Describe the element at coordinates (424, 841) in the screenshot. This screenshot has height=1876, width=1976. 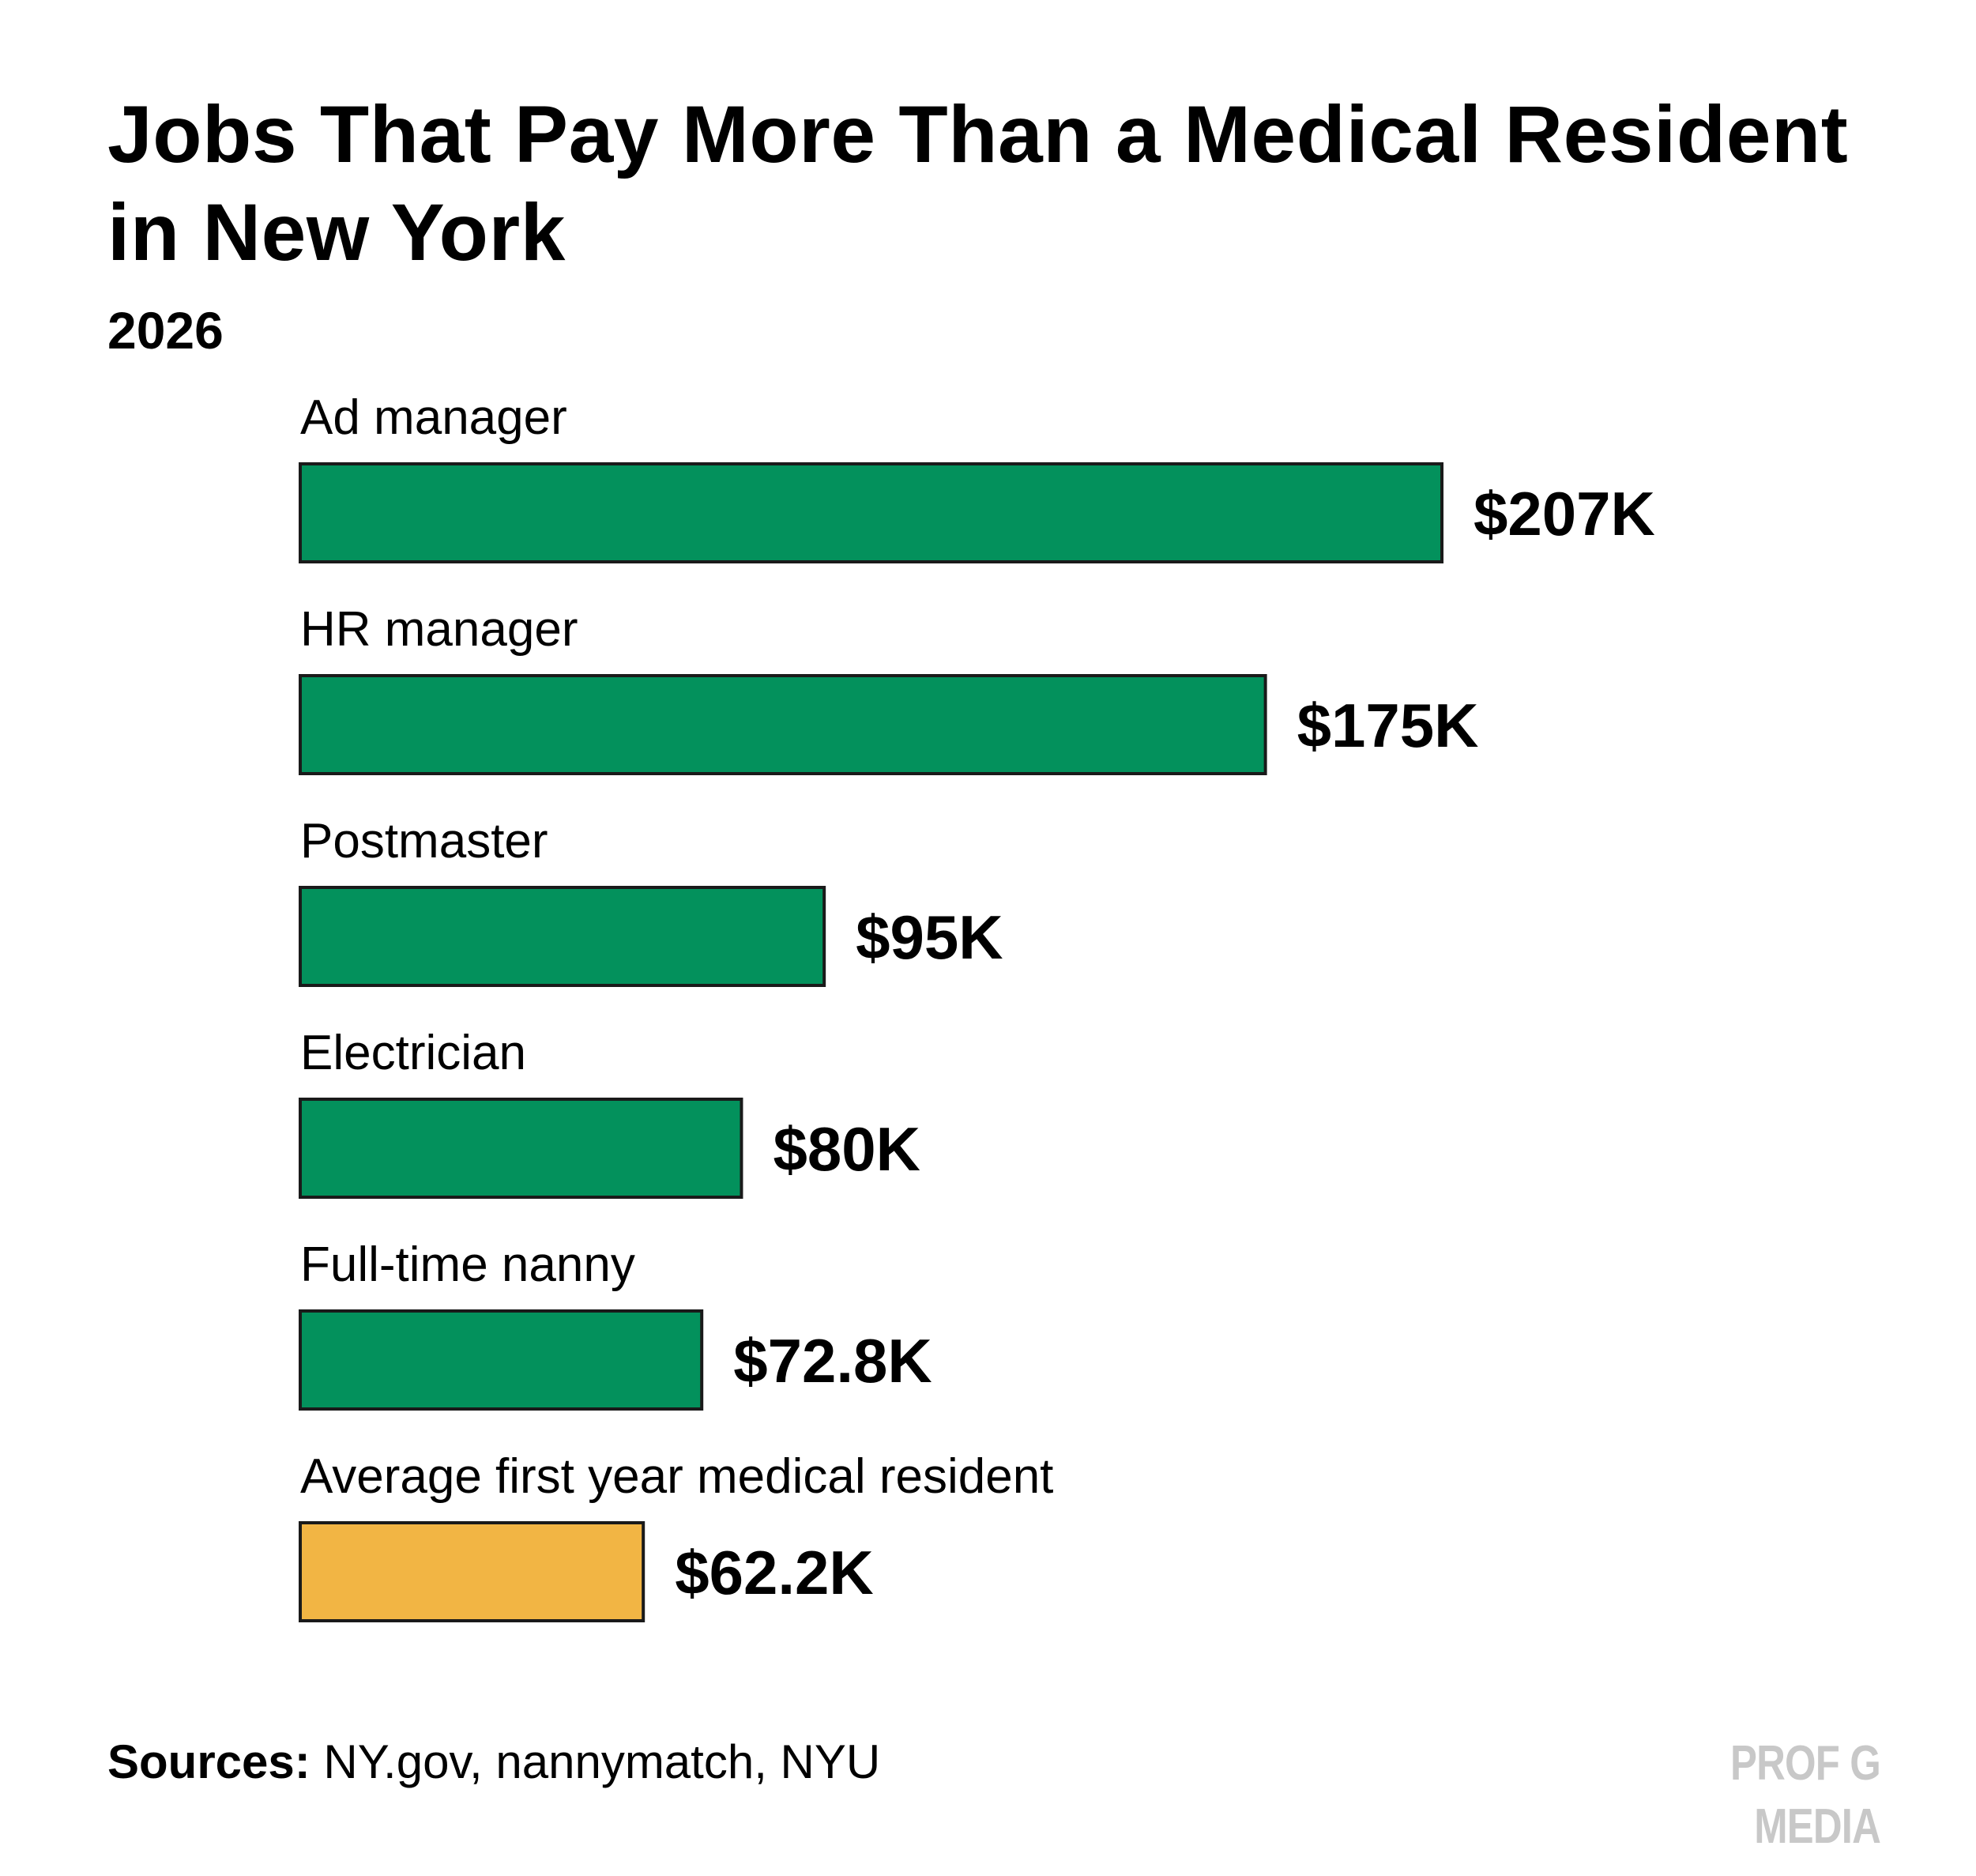
I see `category-label: Postmaster` at that location.